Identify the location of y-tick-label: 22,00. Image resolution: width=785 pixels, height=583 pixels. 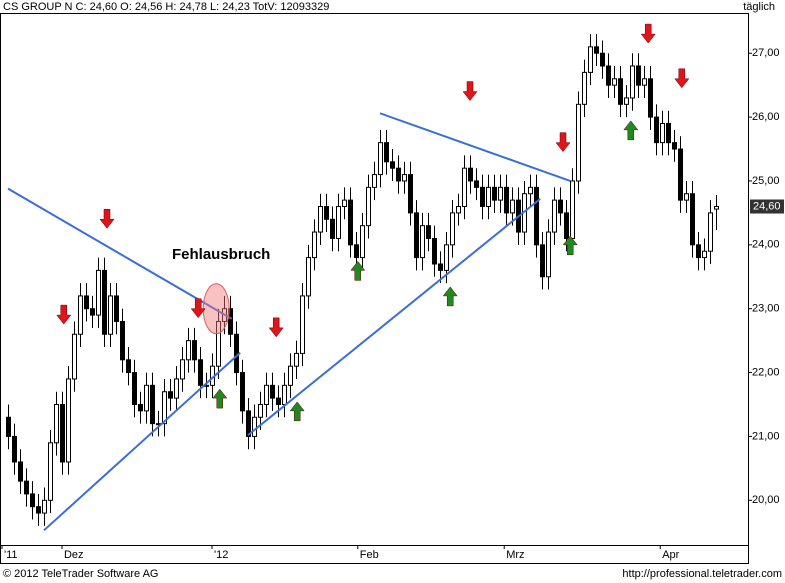
(766, 372).